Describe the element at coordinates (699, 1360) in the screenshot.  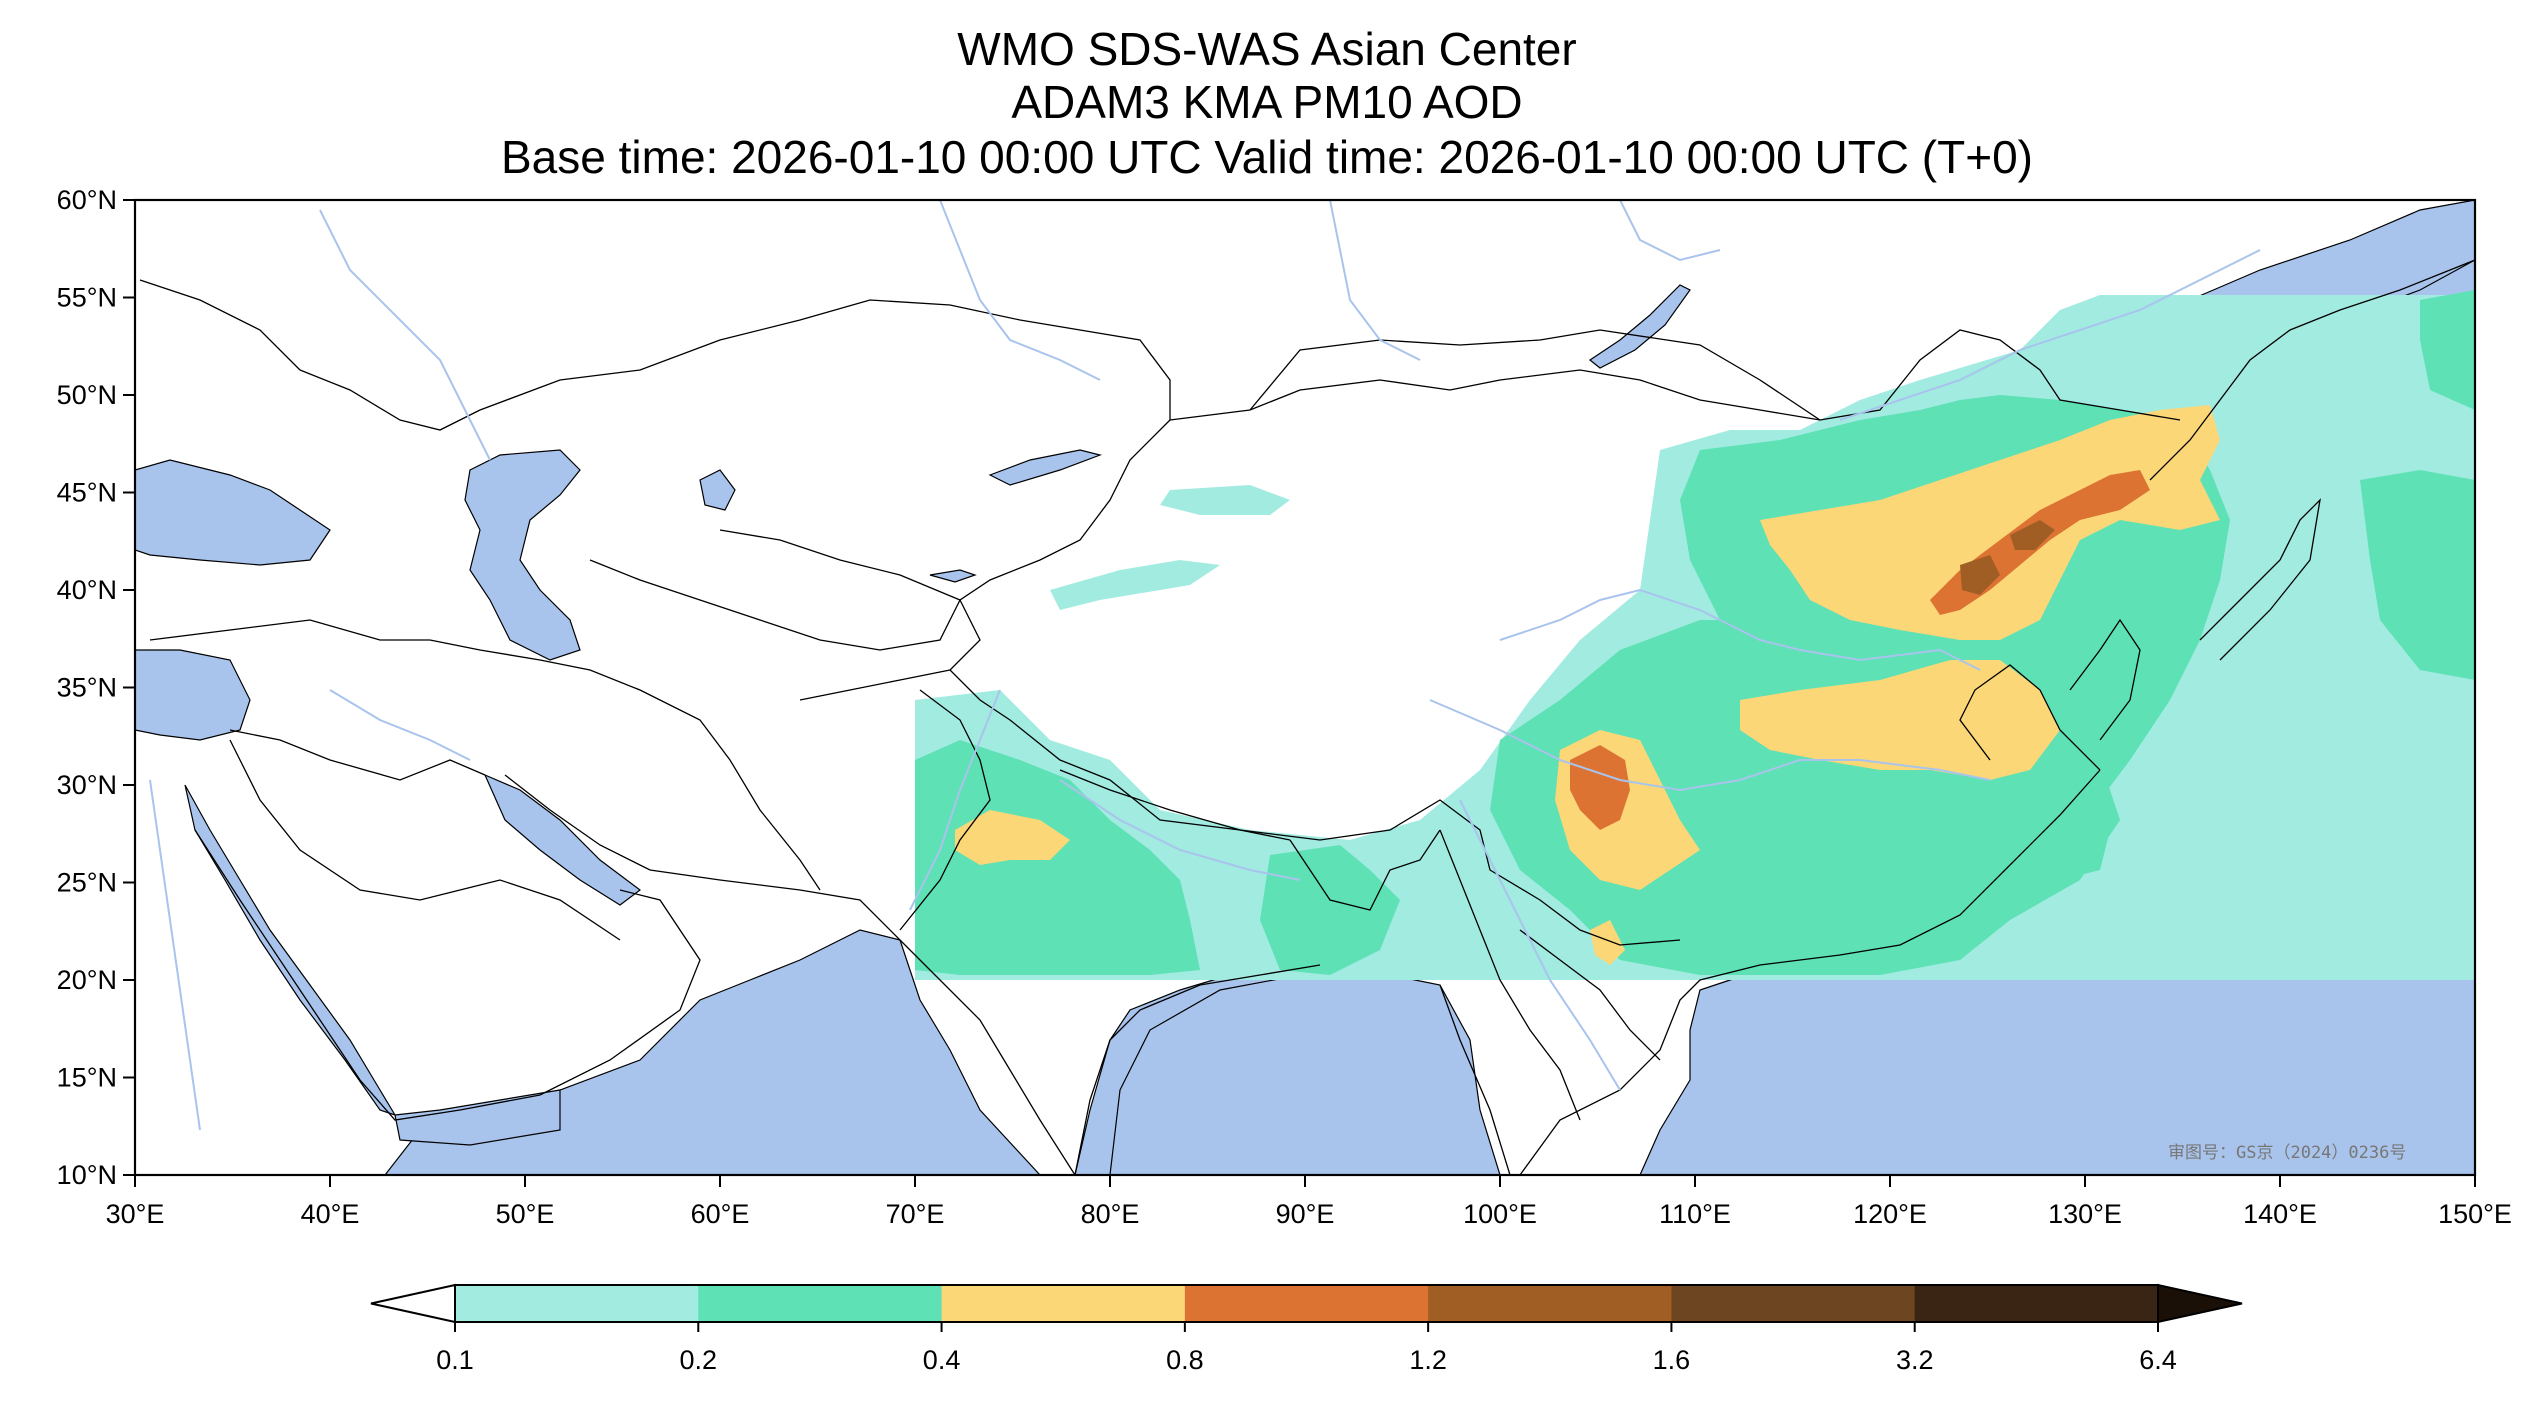
I see `colorbar-tick-label: 0.2` at that location.